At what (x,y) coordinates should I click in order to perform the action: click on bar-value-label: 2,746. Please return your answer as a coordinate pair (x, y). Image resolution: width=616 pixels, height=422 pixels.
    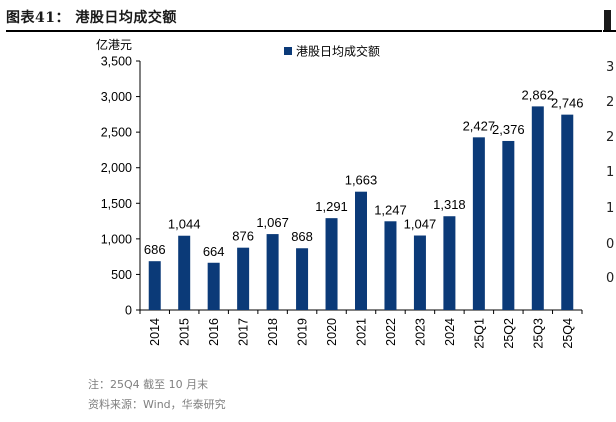
    Looking at the image, I should click on (567, 103).